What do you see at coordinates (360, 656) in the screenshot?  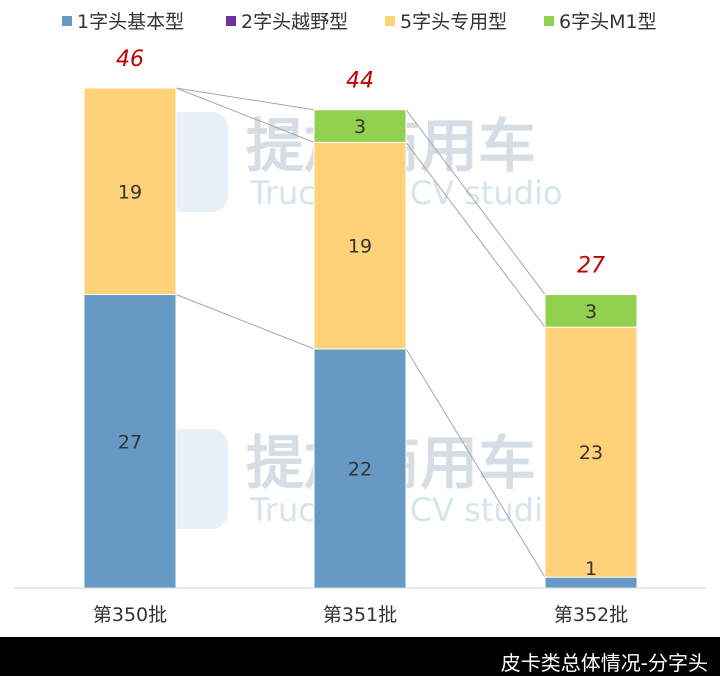 I see `footer-bar: 皮卡类总体情况-分字头` at bounding box center [360, 656].